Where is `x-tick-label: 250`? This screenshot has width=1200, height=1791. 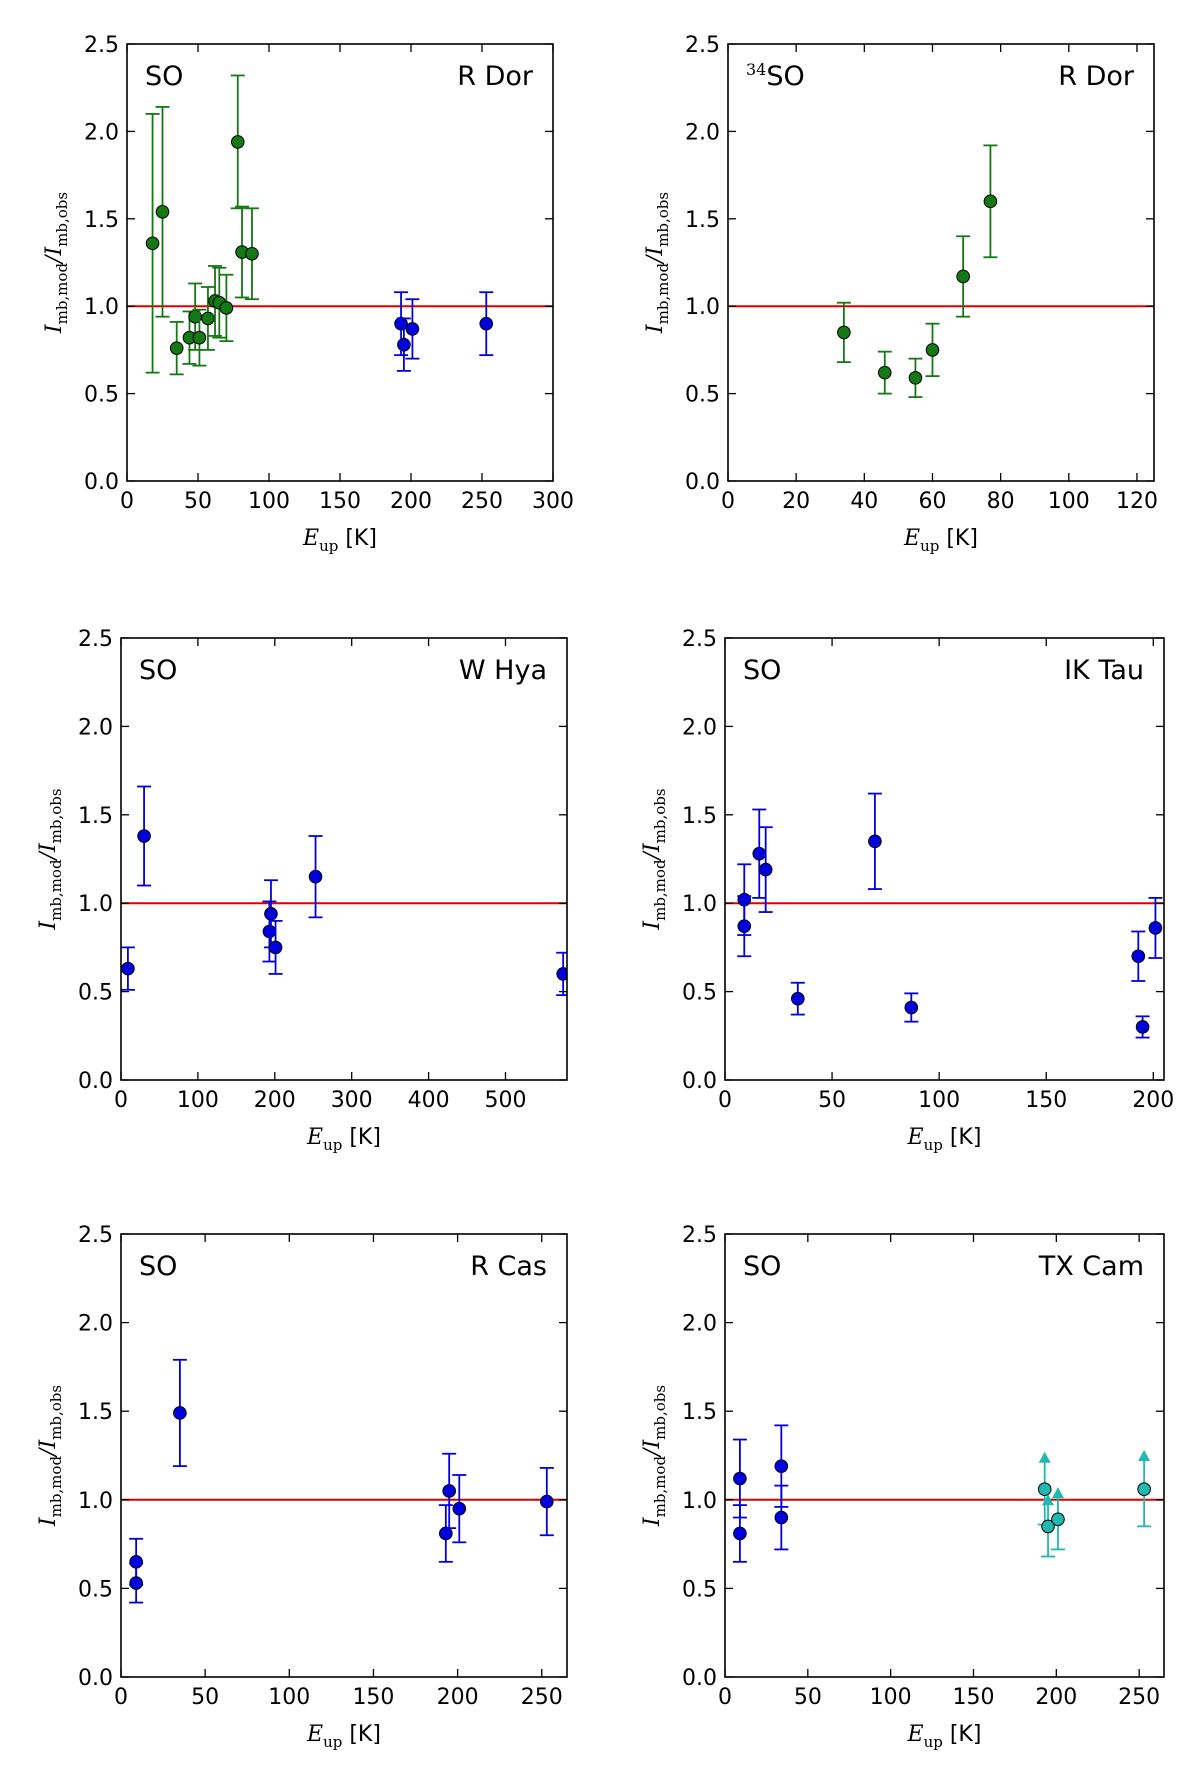
x-tick-label: 250 is located at coordinates (482, 501).